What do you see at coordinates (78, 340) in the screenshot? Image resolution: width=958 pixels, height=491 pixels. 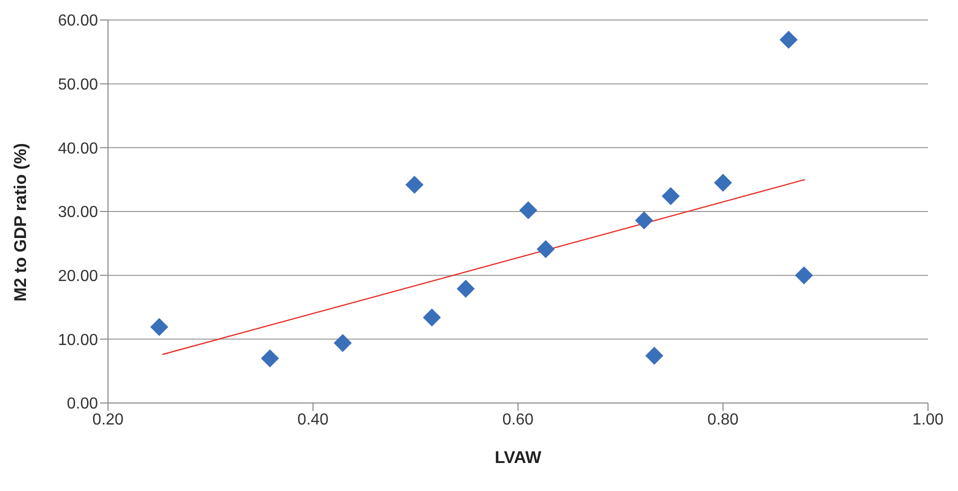 I see `y-tick-label: 10.00` at bounding box center [78, 340].